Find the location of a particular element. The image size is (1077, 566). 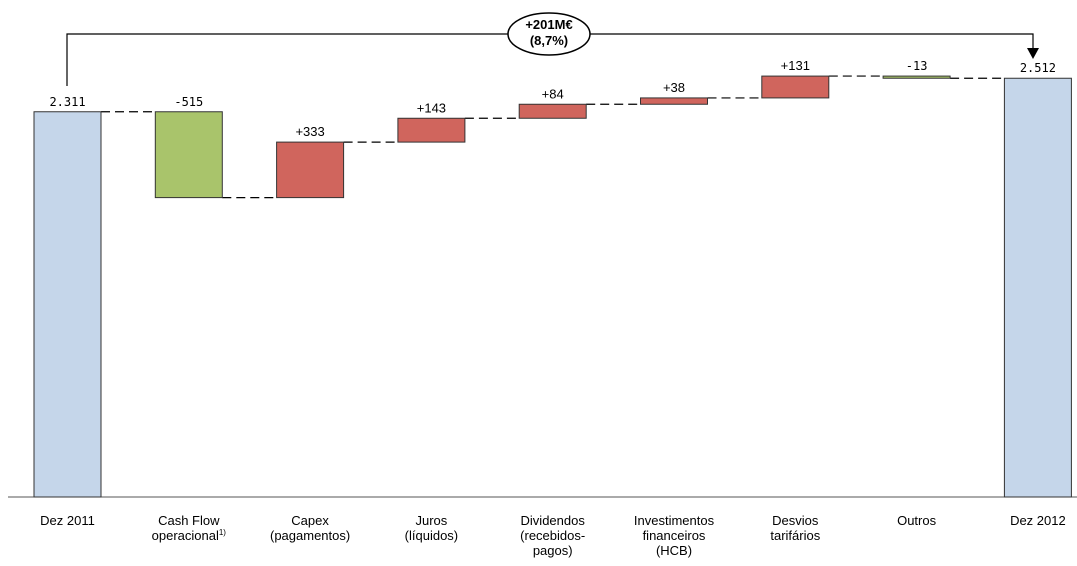

category-label-4: Dividendos (recebidos-pagos) is located at coordinates (552, 535).